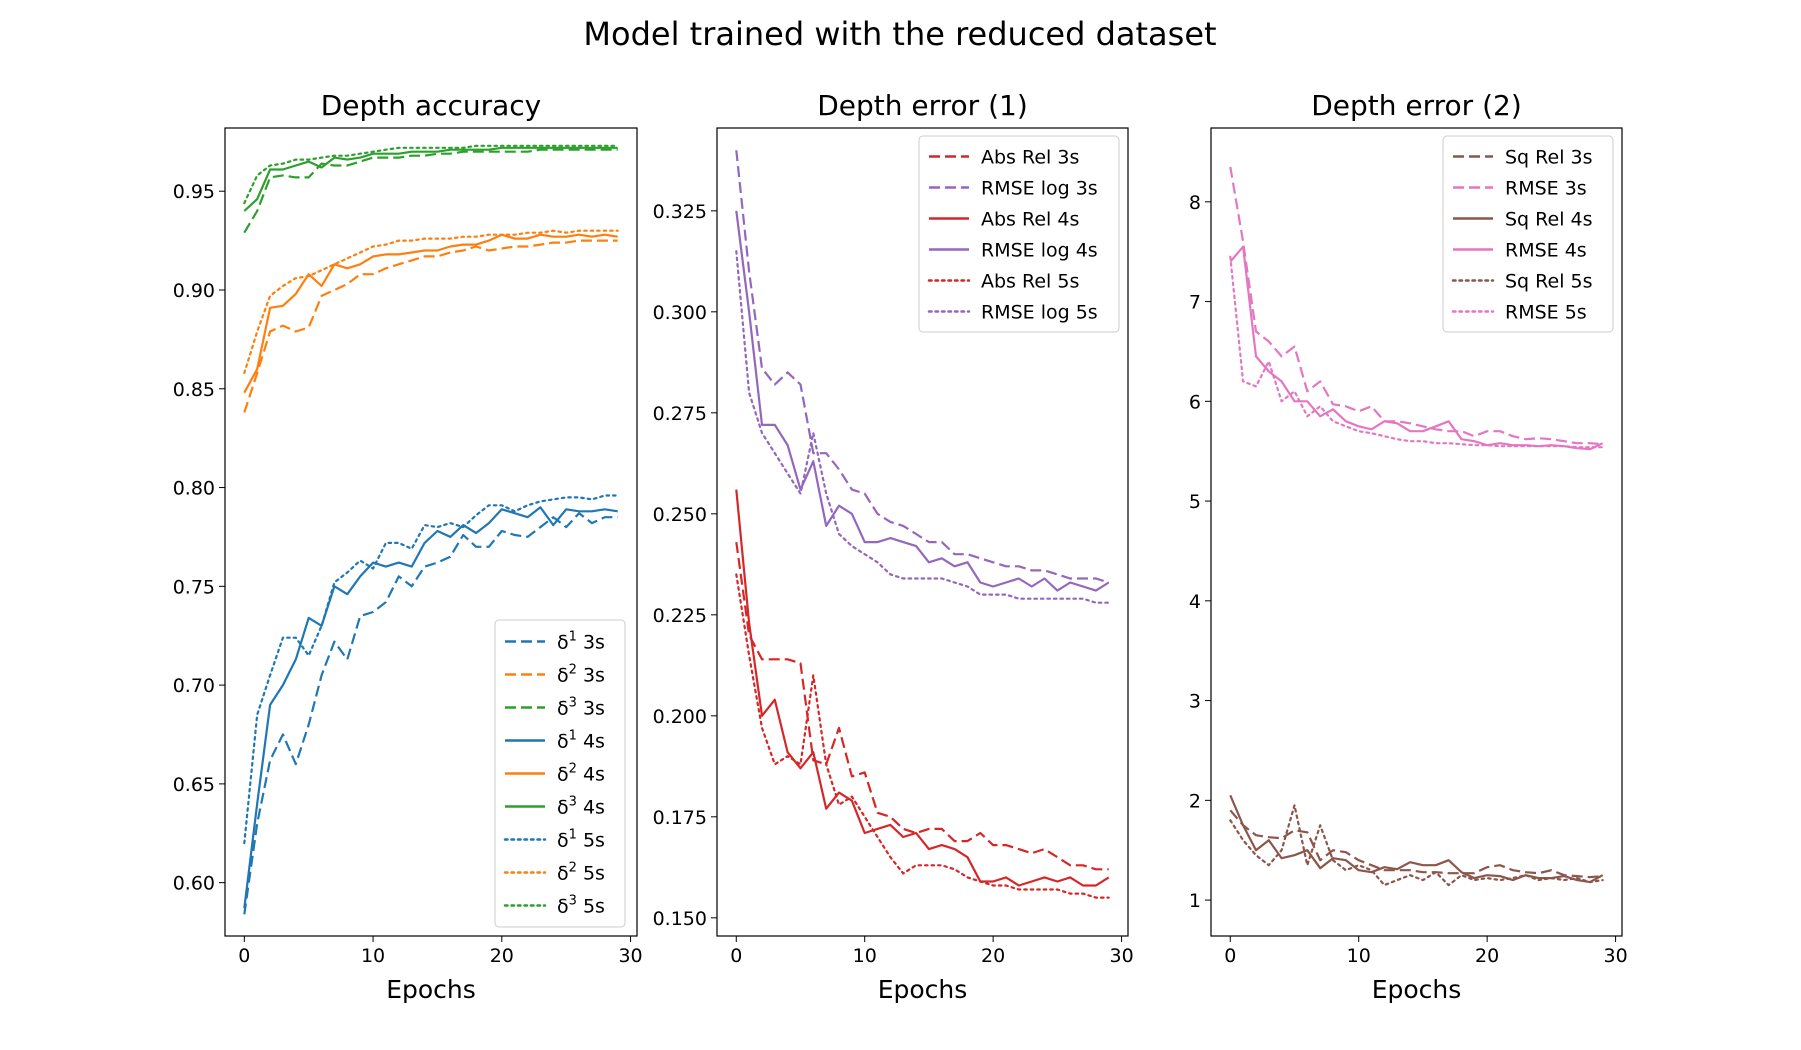  Describe the element at coordinates (1030, 220) in the screenshot. I see `legend-label-base: Abs Rel 4s` at that location.